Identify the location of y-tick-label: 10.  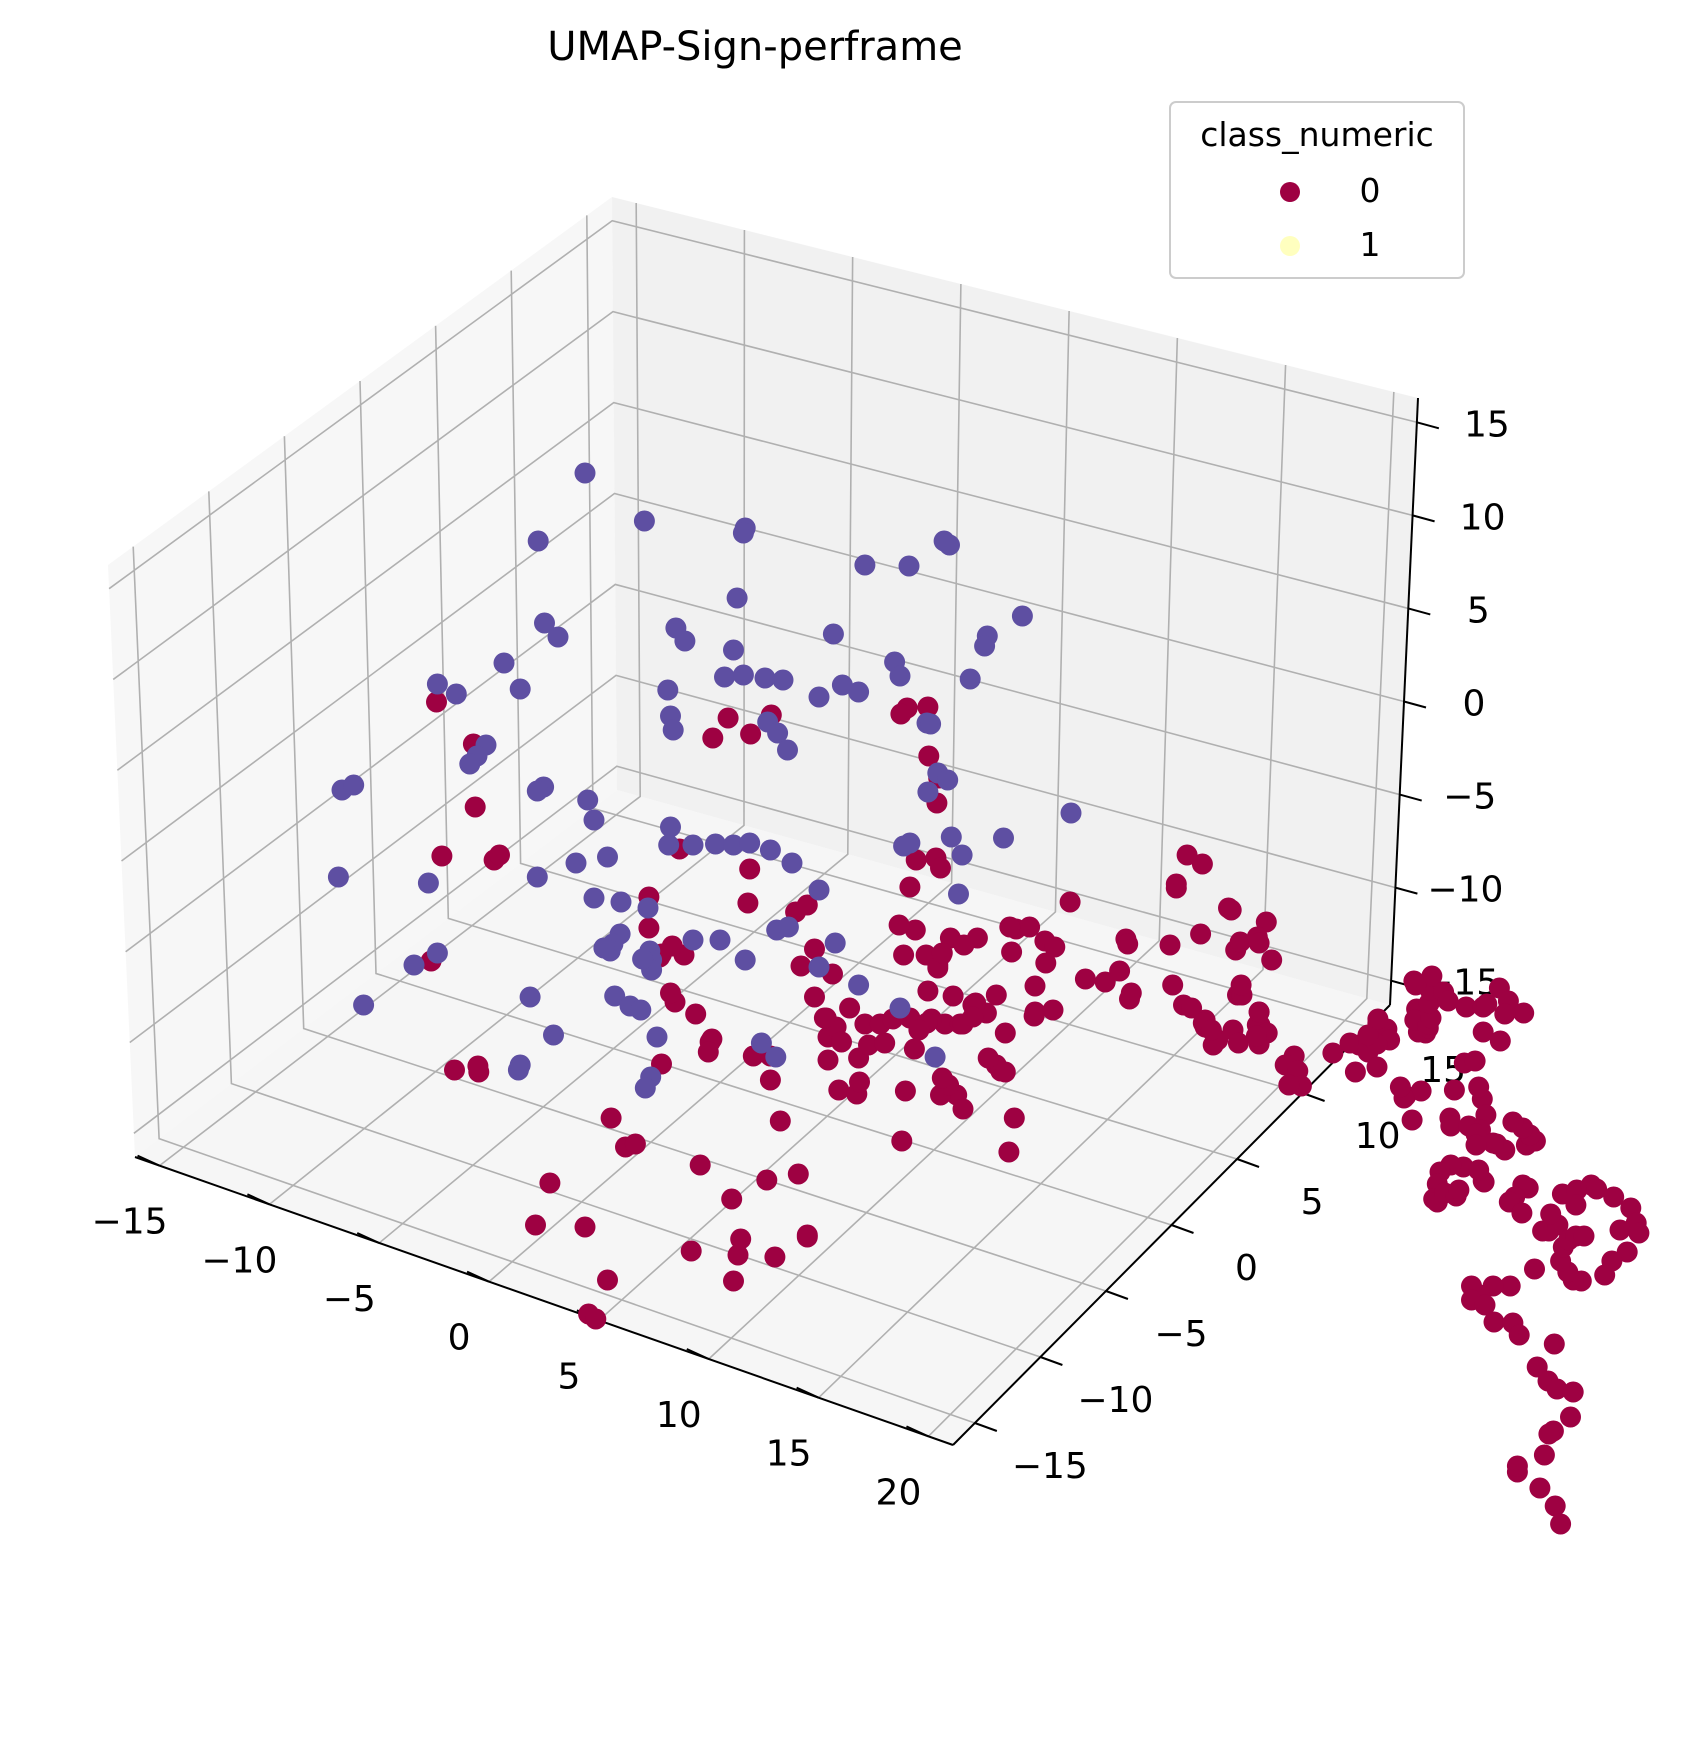
(1378, 1136).